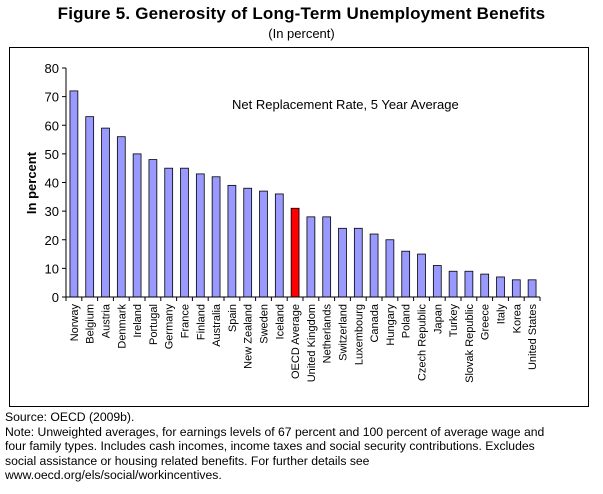 This screenshot has height=494, width=603. I want to click on bar-austria, so click(105, 212).